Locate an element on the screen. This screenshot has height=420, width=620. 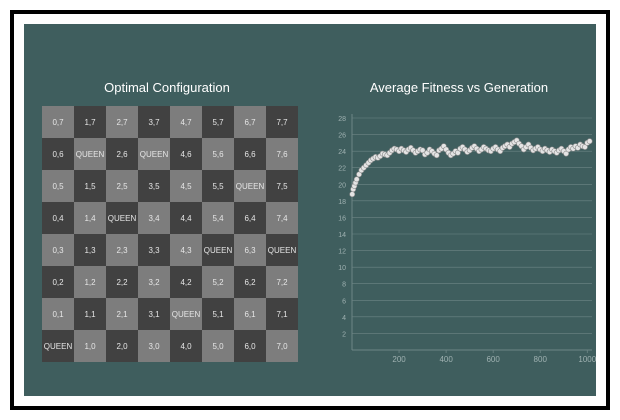
y-tick-label: 22 is located at coordinates (342, 169).